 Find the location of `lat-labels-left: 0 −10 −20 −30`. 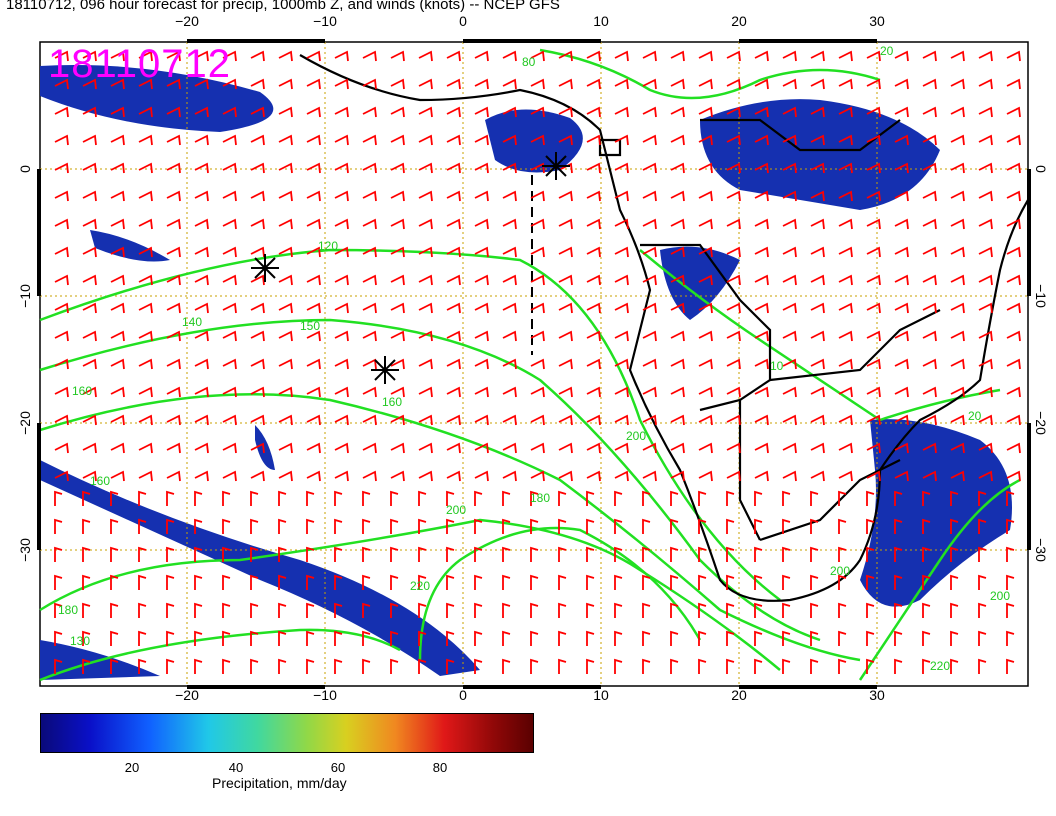

lat-labels-left: 0 −10 −20 −30 is located at coordinates (25, 363).